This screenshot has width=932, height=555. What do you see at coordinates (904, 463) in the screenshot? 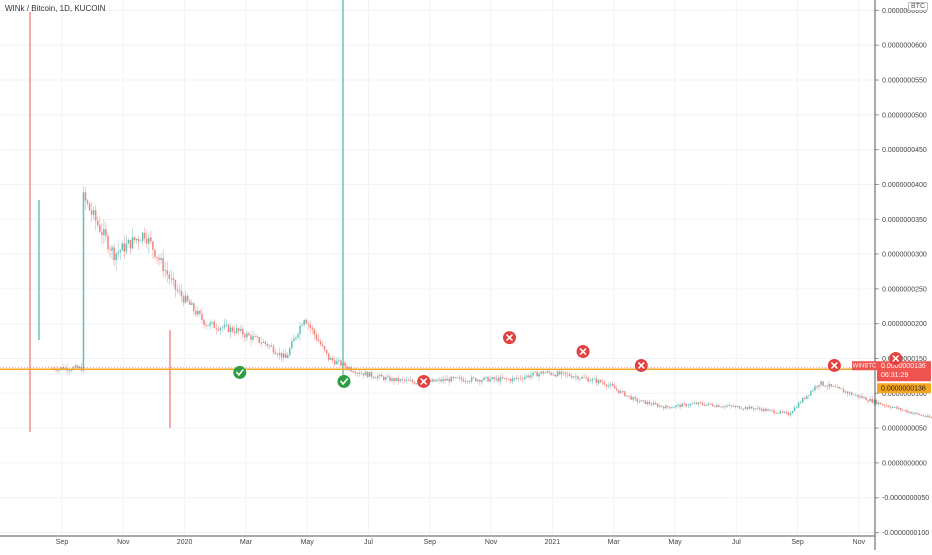
I see `y-tick-label: 0.0000000000` at bounding box center [904, 463].